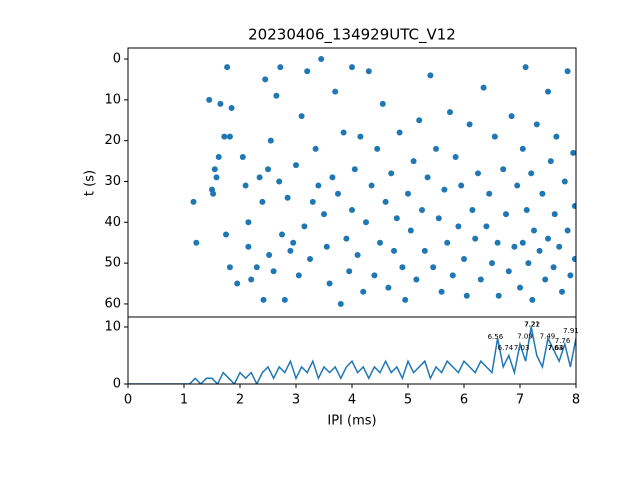  What do you see at coordinates (506, 348) in the screenshot?
I see `annotation: 6.74` at bounding box center [506, 348].